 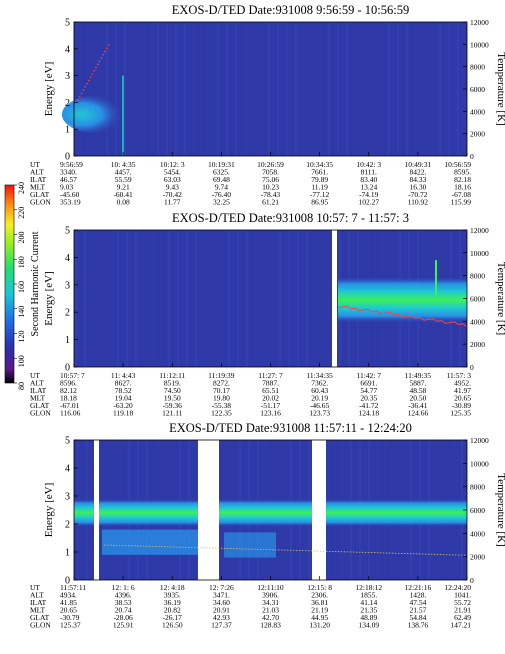 I want to click on ephemeris-value: 55.72, so click(x=462, y=602).